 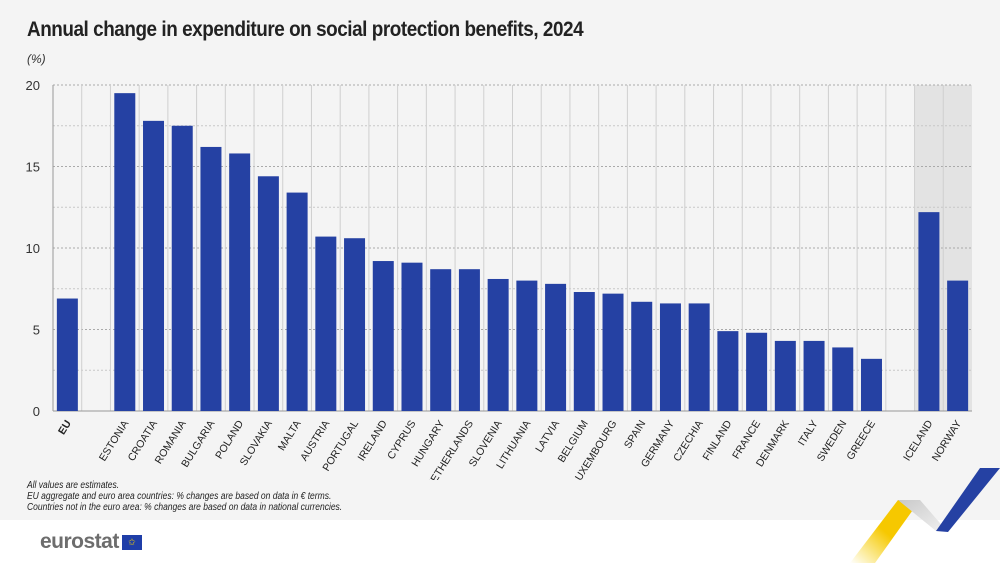 I want to click on x-tick-label: MALTA, so click(x=290, y=435).